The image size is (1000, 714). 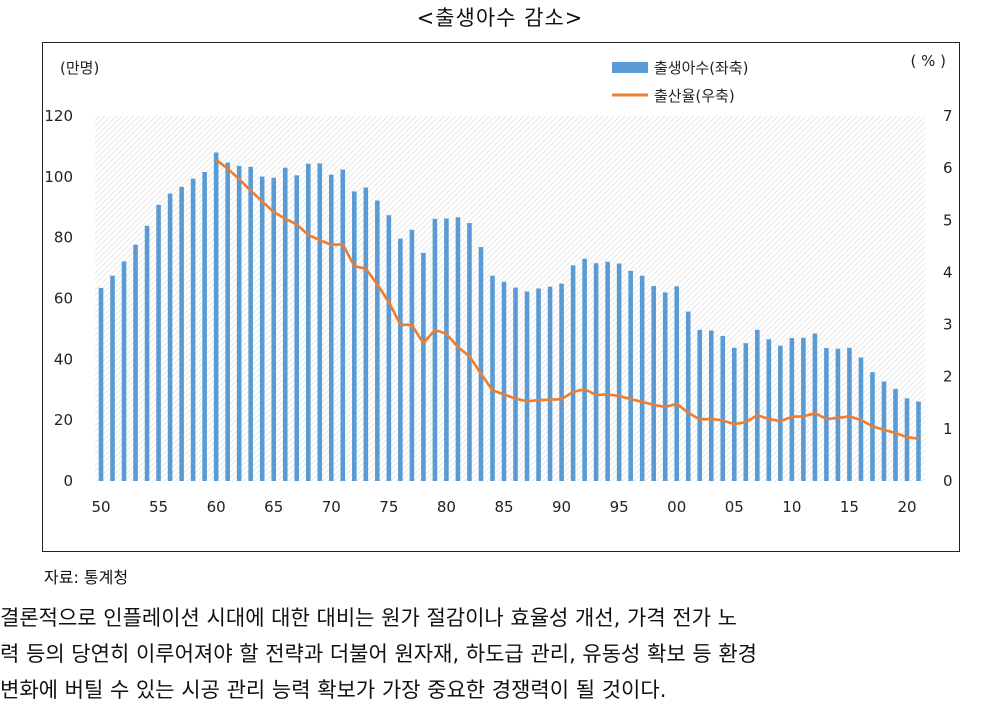 I want to click on x-tick-label: 85, so click(x=503, y=507).